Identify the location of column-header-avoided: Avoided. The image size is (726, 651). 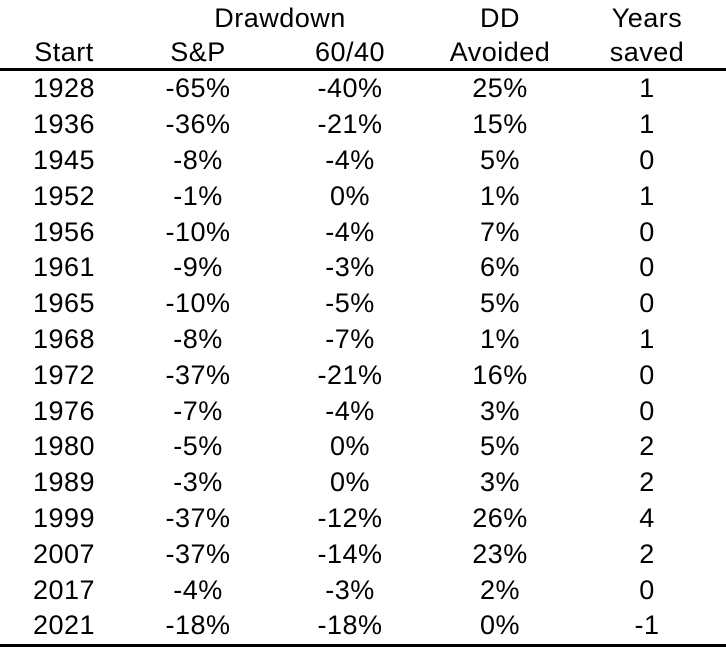
(500, 54).